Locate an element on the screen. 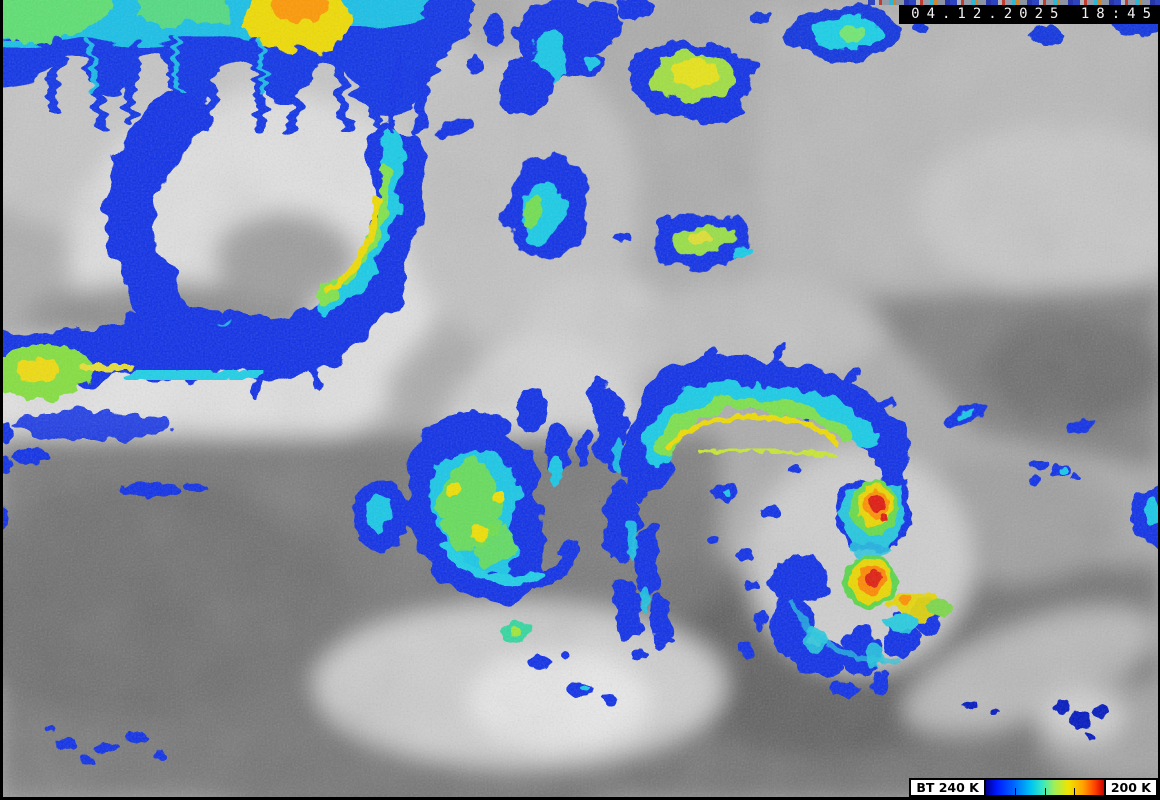 This screenshot has width=1160, height=800. legend-bt-min-label: BT 240 K is located at coordinates (947, 787).